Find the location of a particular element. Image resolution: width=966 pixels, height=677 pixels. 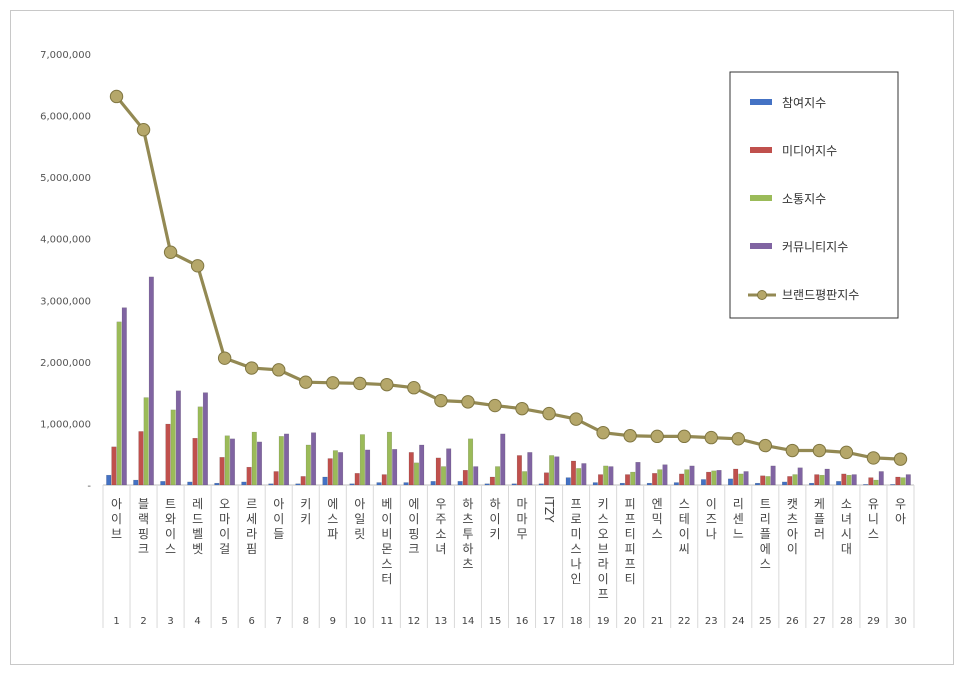

y-tick-label: 6,000,000 is located at coordinates (65, 117).